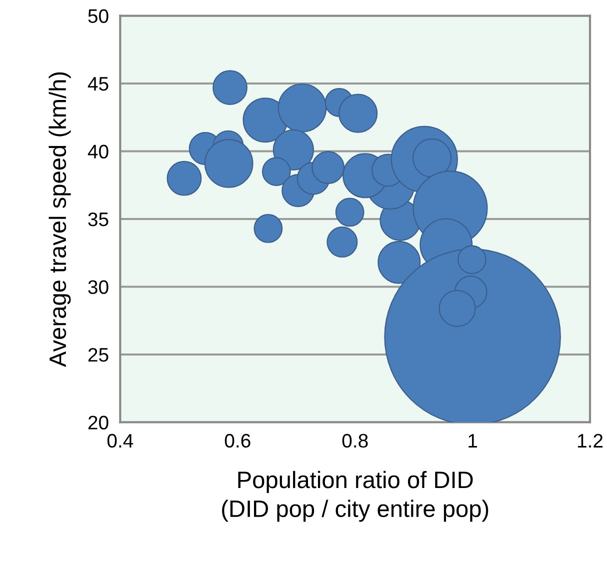 Image resolution: width=607 pixels, height=563 pixels. What do you see at coordinates (98, 16) in the screenshot?
I see `y-tick-label: 50` at bounding box center [98, 16].